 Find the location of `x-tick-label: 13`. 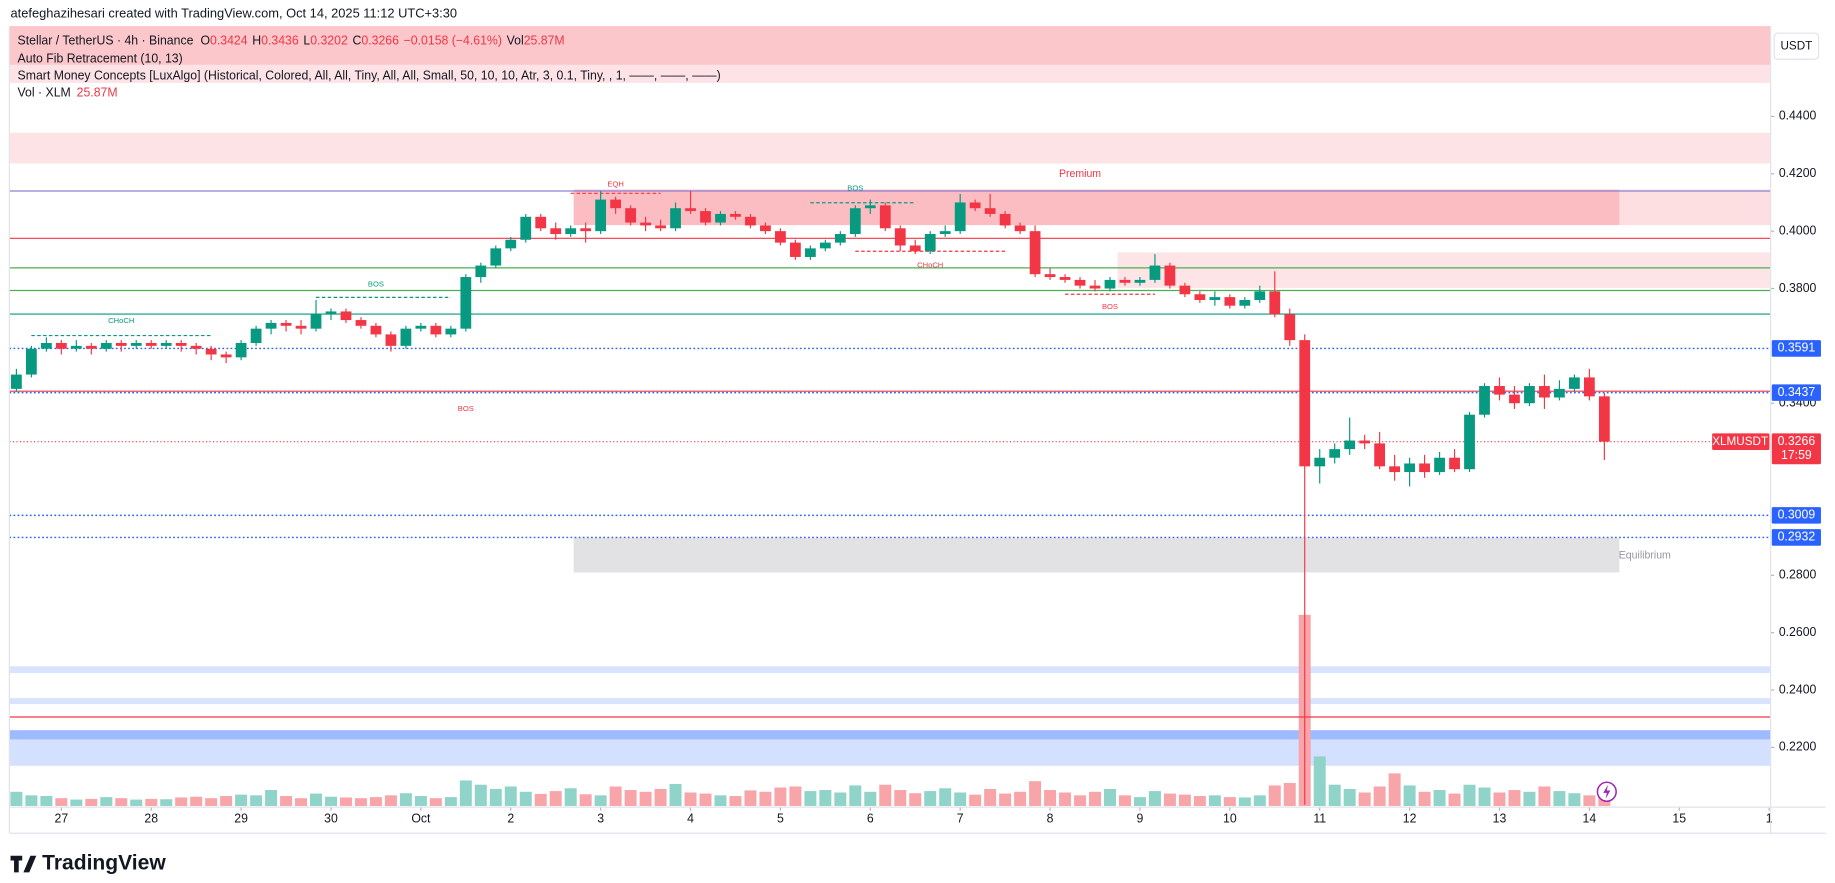

x-tick-label: 13 is located at coordinates (1500, 818).